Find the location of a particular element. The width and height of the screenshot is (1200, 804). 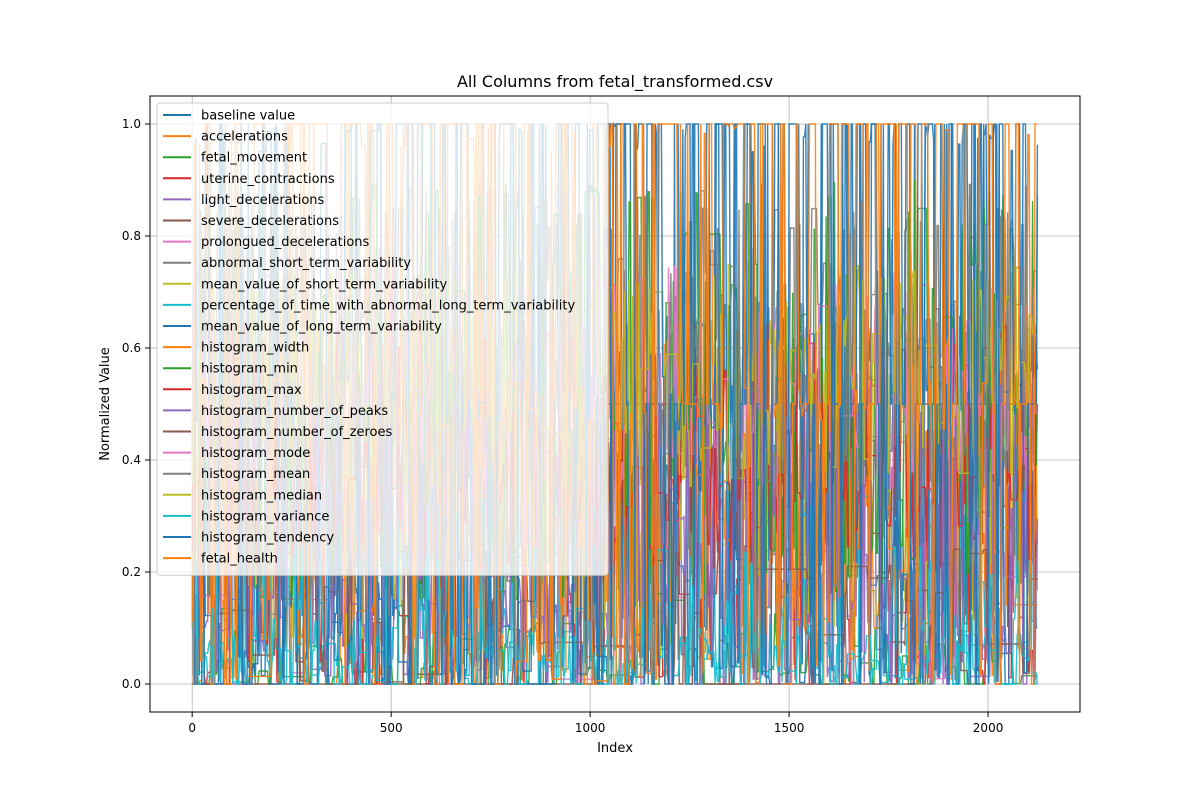

legend-entry-label: fetal_health is located at coordinates (239, 559).